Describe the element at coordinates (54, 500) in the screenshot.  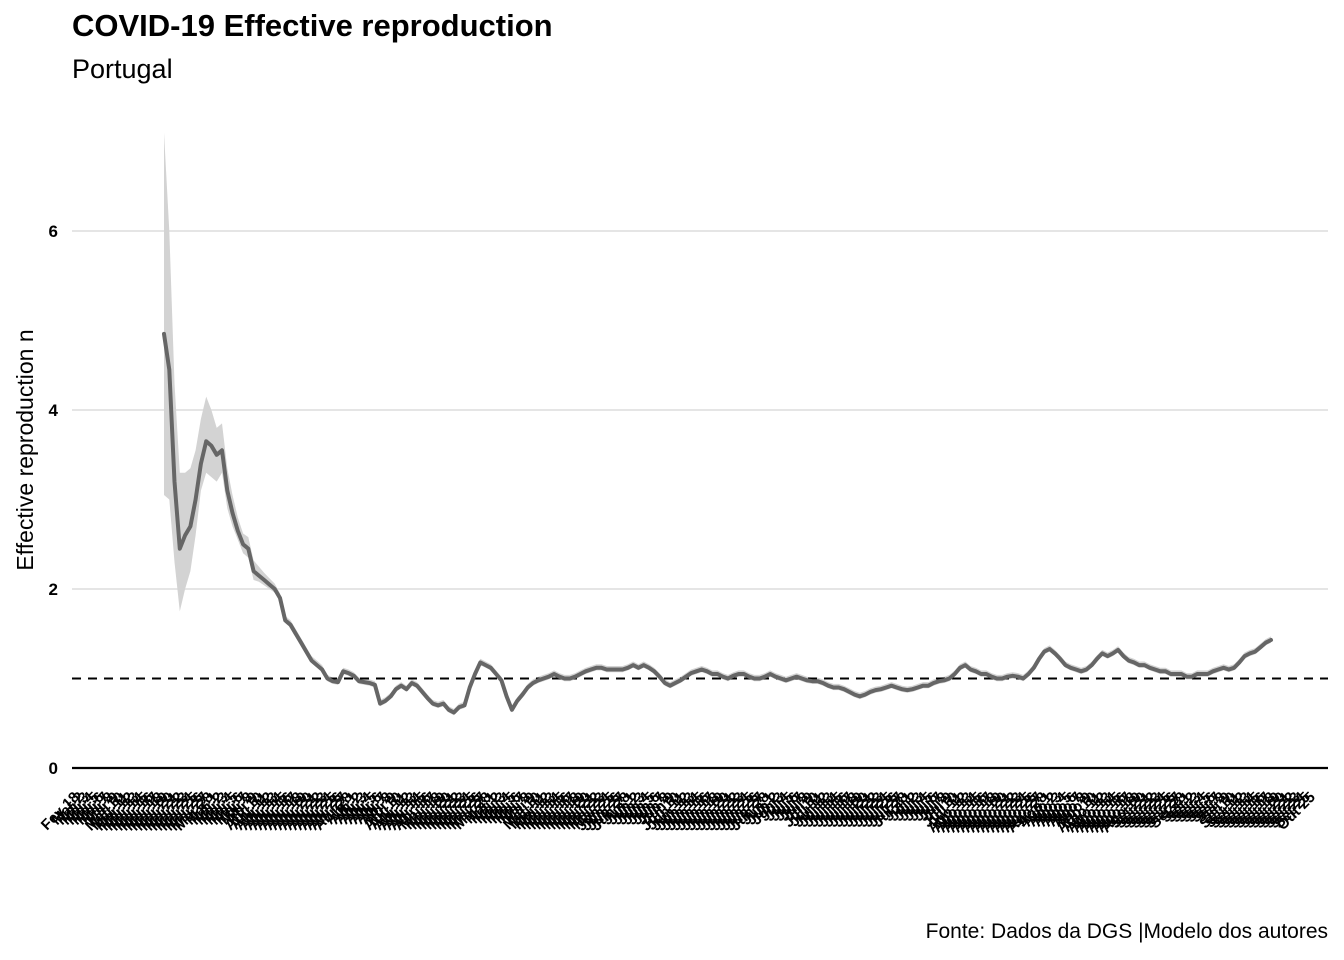
I see `y-tick-labels: 0 2 4 6` at that location.